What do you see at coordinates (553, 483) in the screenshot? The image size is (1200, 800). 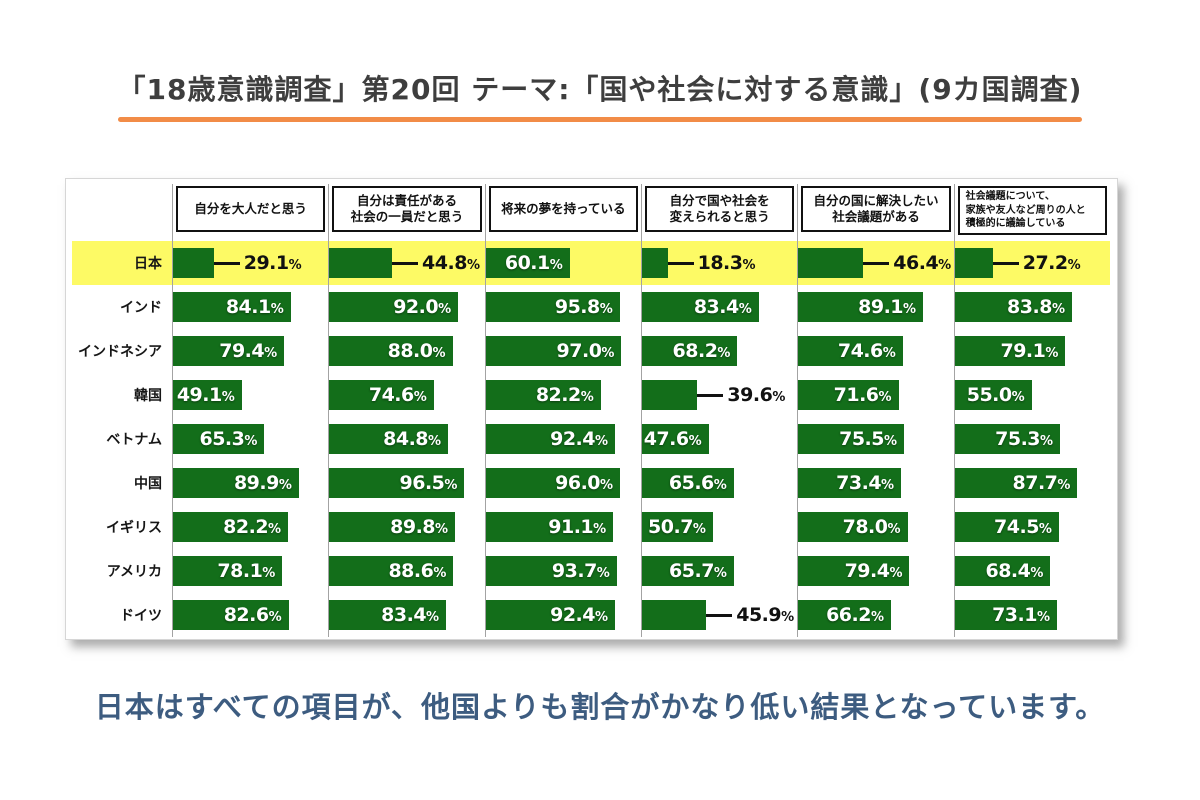 I see `value-bar: 96.0%` at bounding box center [553, 483].